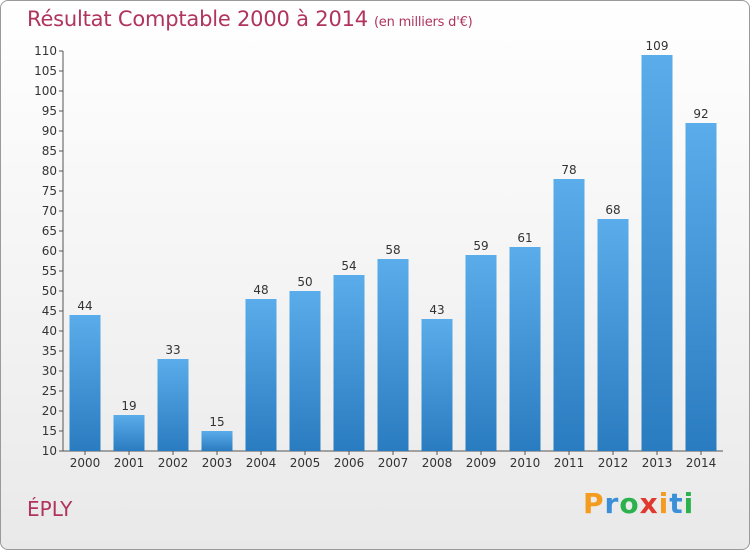 Image resolution: width=750 pixels, height=550 pixels. Describe the element at coordinates (128, 406) in the screenshot. I see `data-label: 19` at that location.